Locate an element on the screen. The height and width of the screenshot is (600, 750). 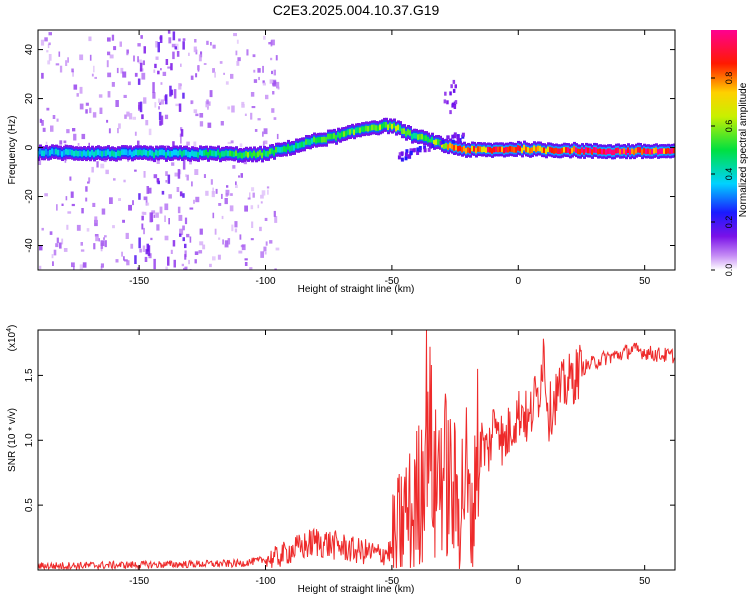
figure-title: C2E3.2025.004.10.37.G19 is located at coordinates (356, 10).